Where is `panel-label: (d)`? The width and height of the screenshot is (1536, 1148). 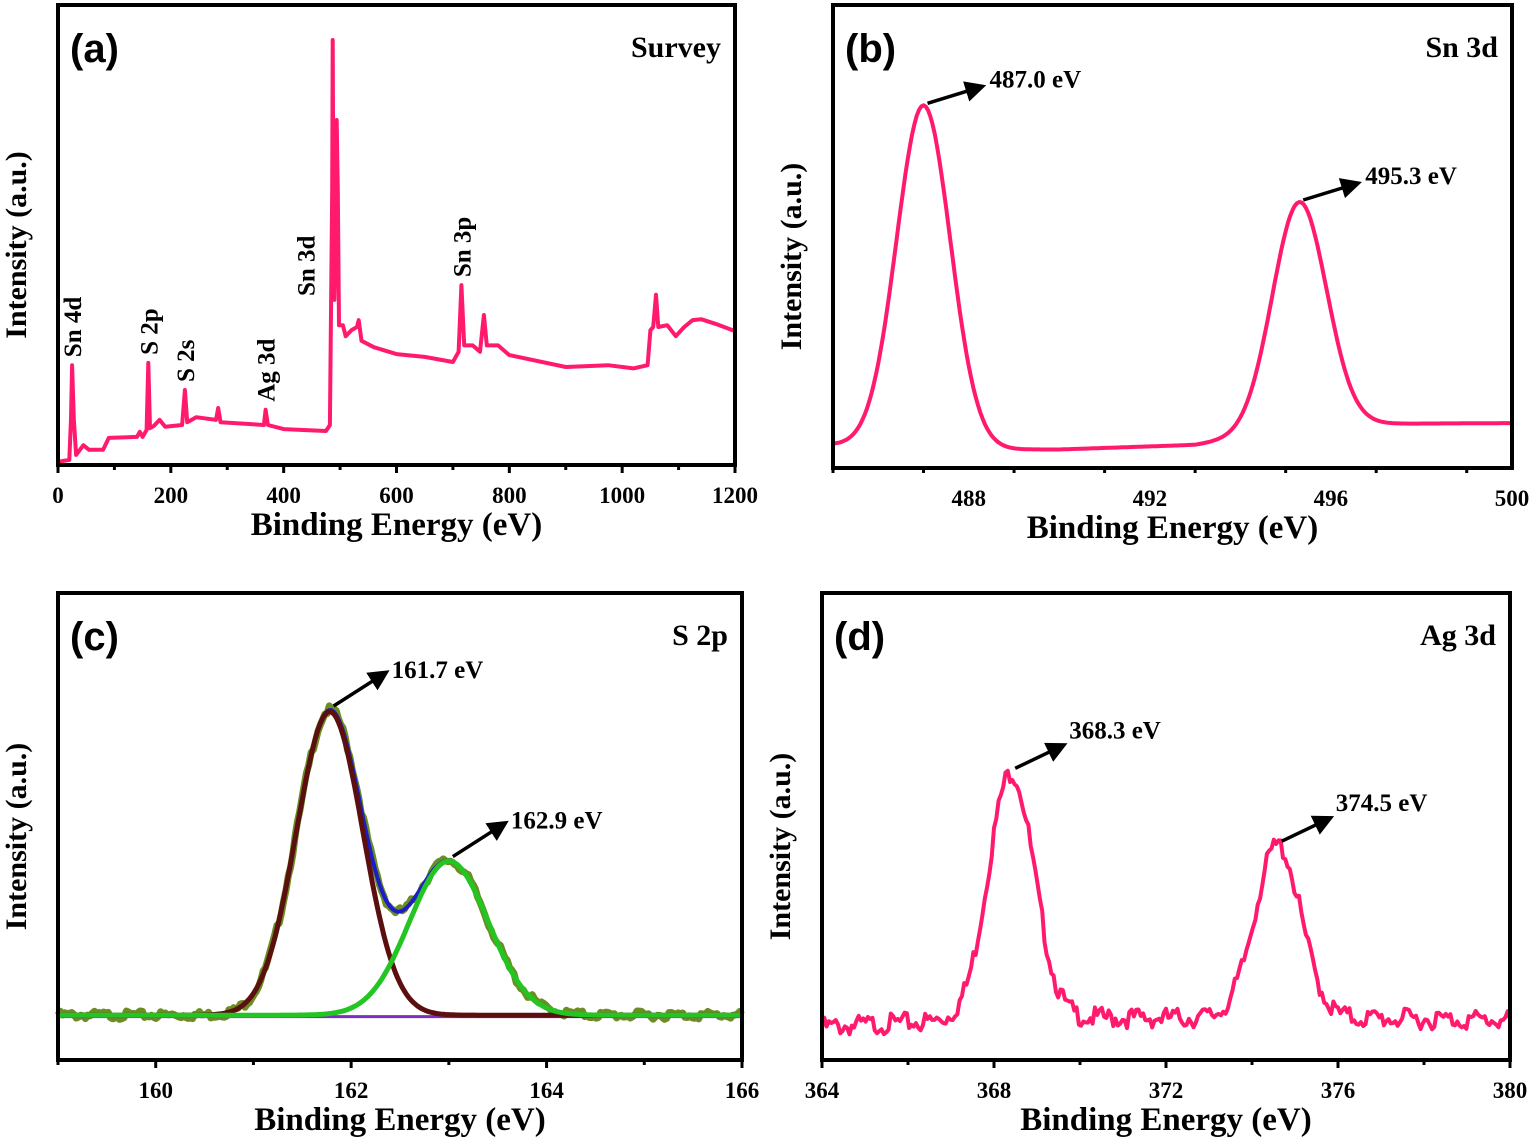 panel-label: (d) is located at coordinates (859, 637).